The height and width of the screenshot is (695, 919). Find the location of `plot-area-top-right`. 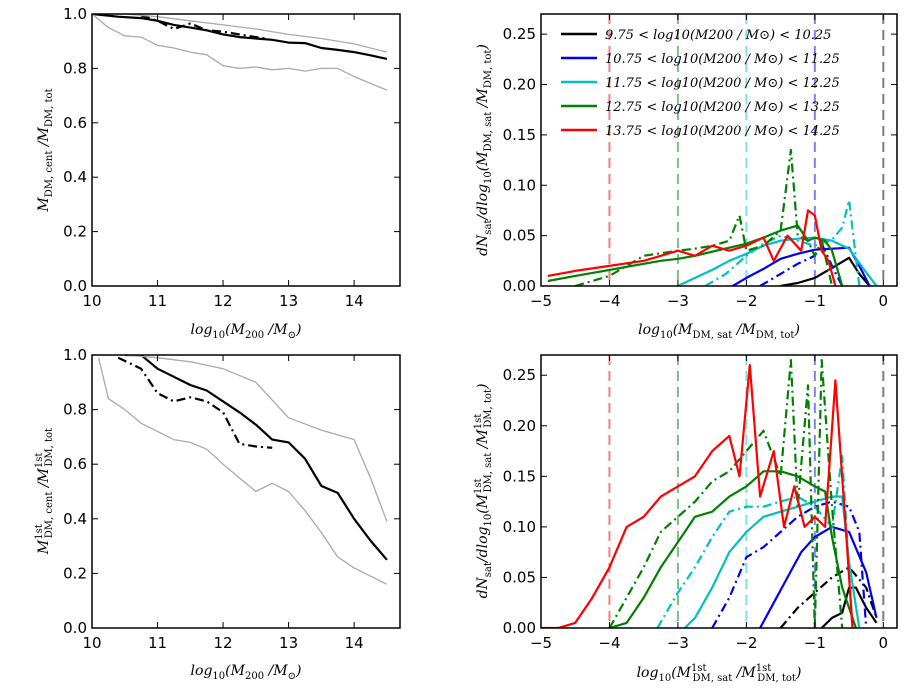

plot-area-top-right is located at coordinates (712, 217).